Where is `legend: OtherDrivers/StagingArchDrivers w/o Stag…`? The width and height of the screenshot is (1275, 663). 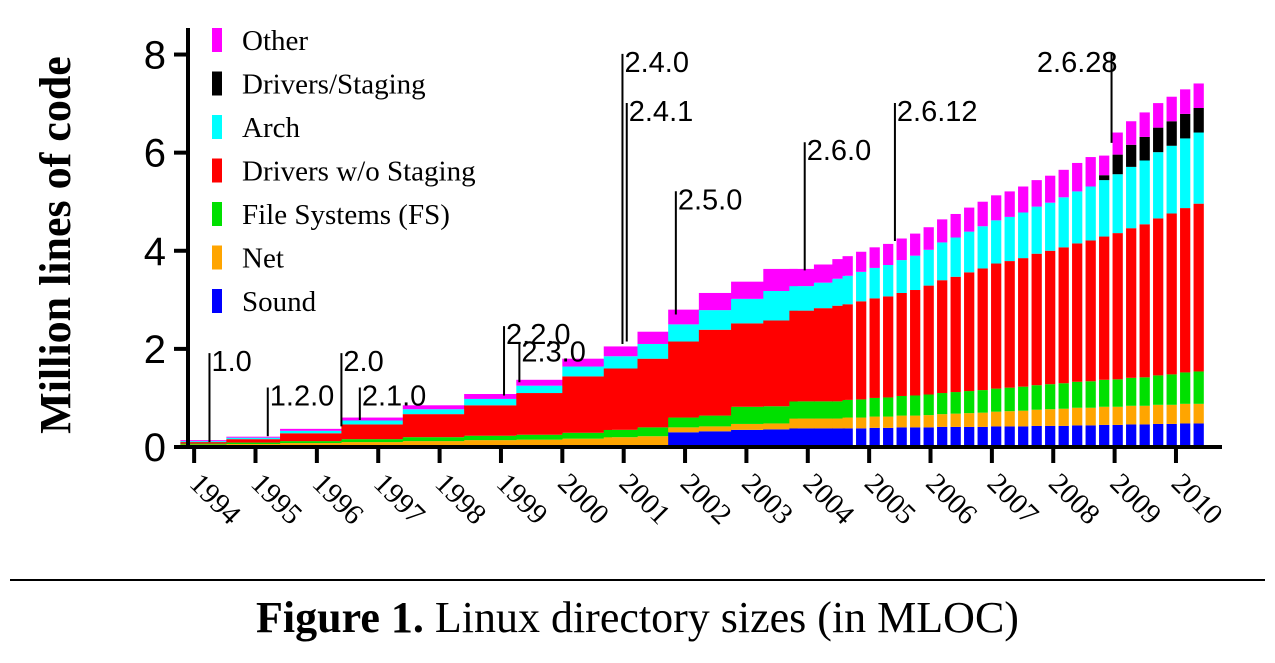
legend: OtherDrivers/StagingArchDrivers w/o Stag… is located at coordinates (344, 171).